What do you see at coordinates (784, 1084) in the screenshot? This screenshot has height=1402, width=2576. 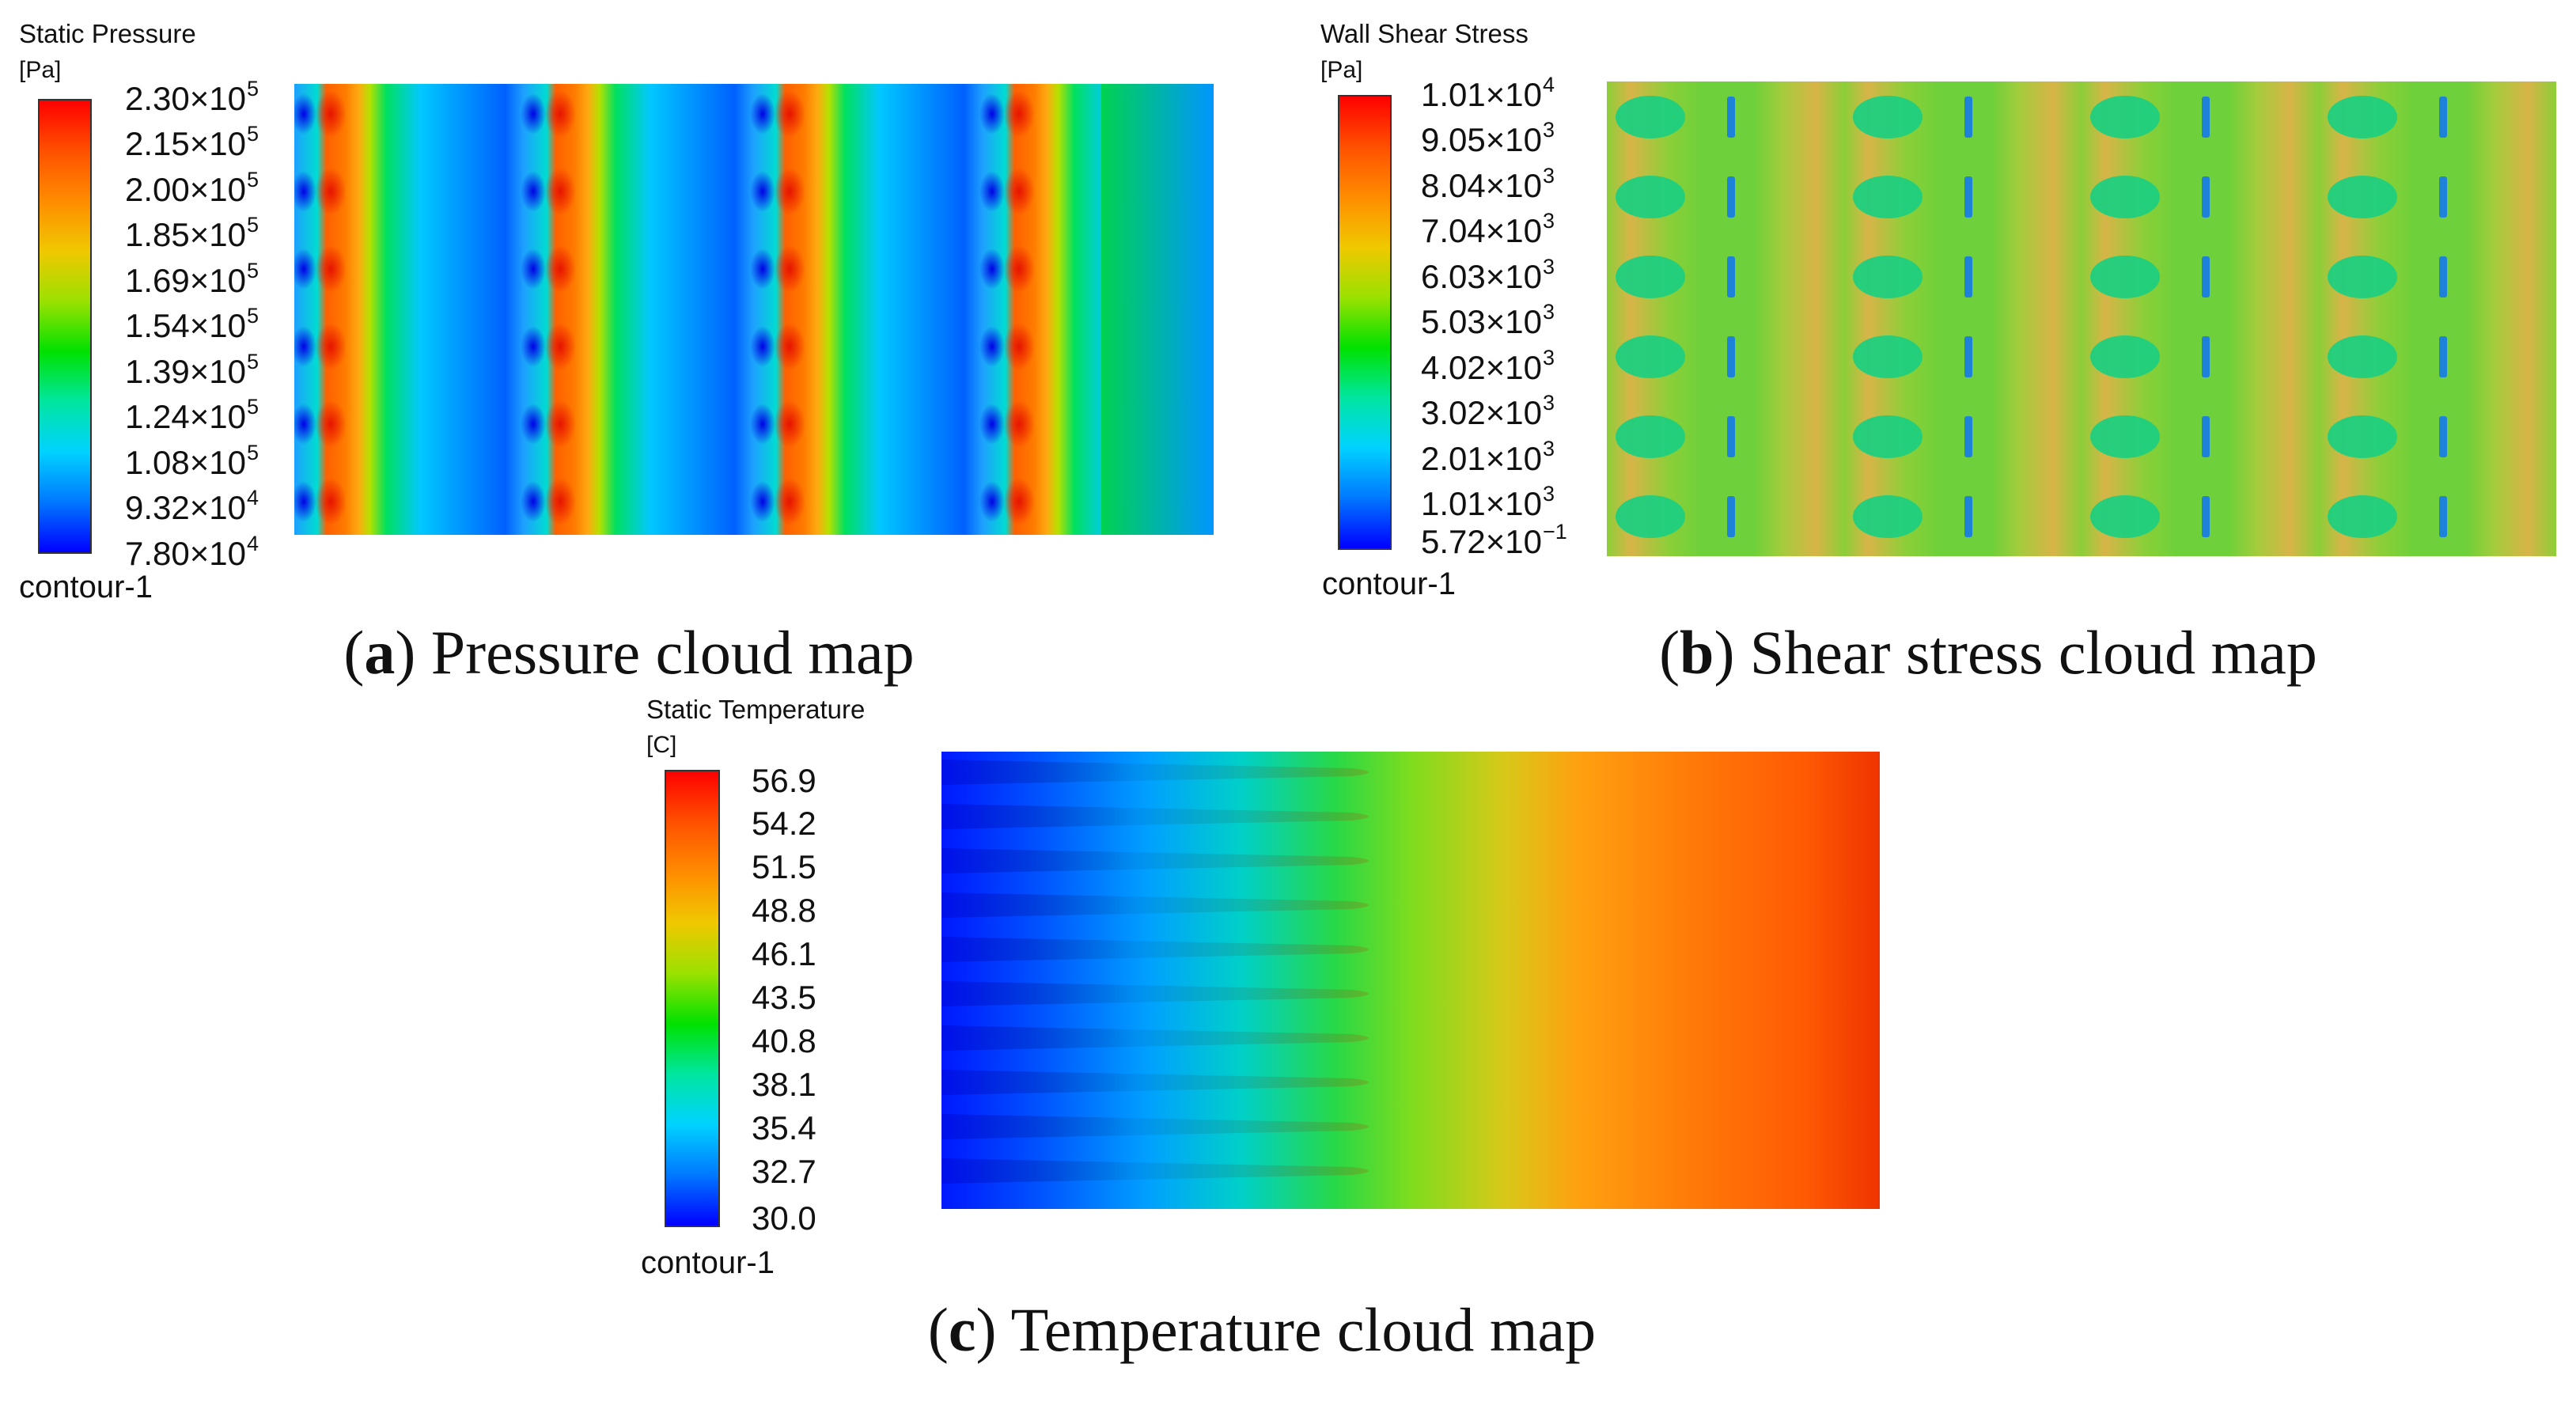 I see `legend-tick: 38.1` at bounding box center [784, 1084].